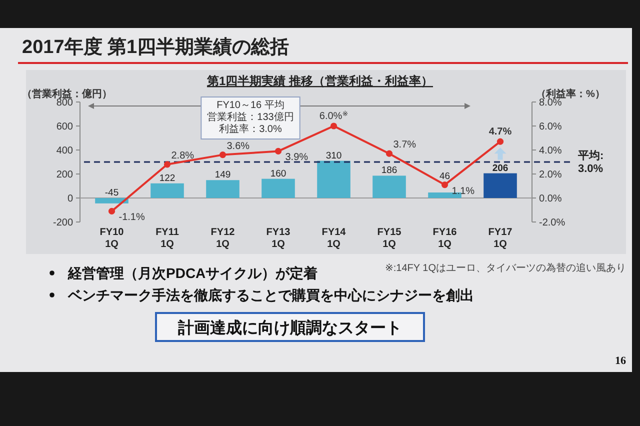 The image size is (640, 426). I want to click on text: ベンチマーク手法を徹底することで購買を中心にシナジーを創出, so click(270, 295).